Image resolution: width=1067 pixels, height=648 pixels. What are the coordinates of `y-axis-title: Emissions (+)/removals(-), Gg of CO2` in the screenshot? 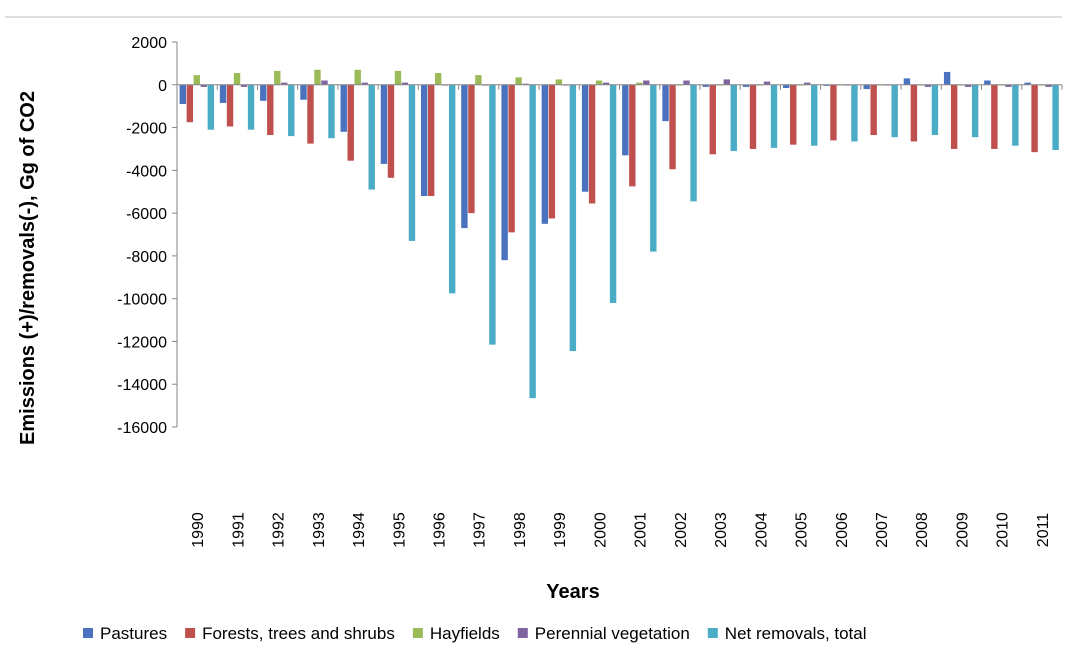 It's located at (28, 268).